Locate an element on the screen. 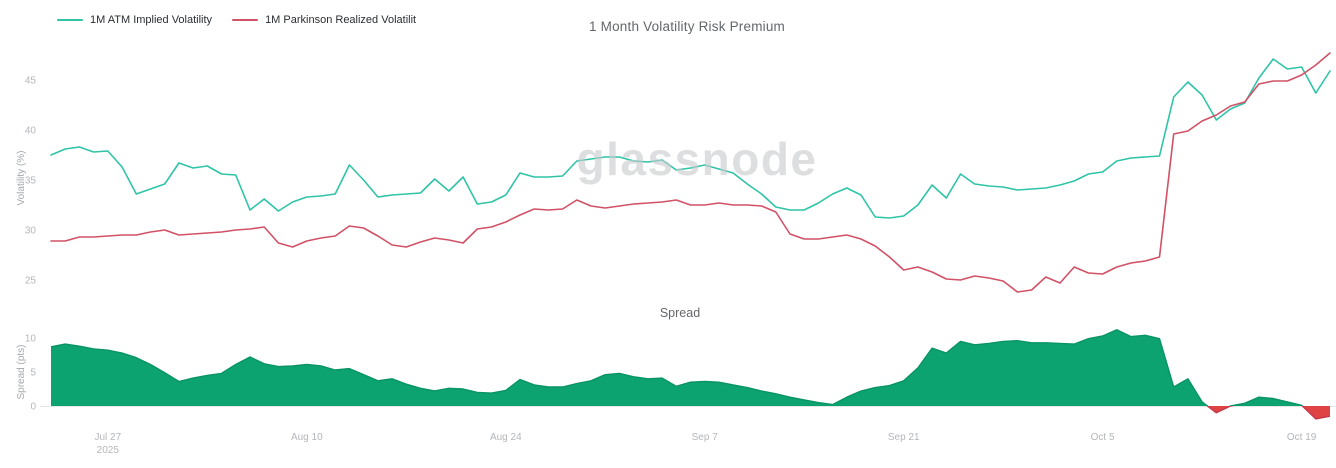  x-axis-tick: Sep 7 is located at coordinates (705, 437).